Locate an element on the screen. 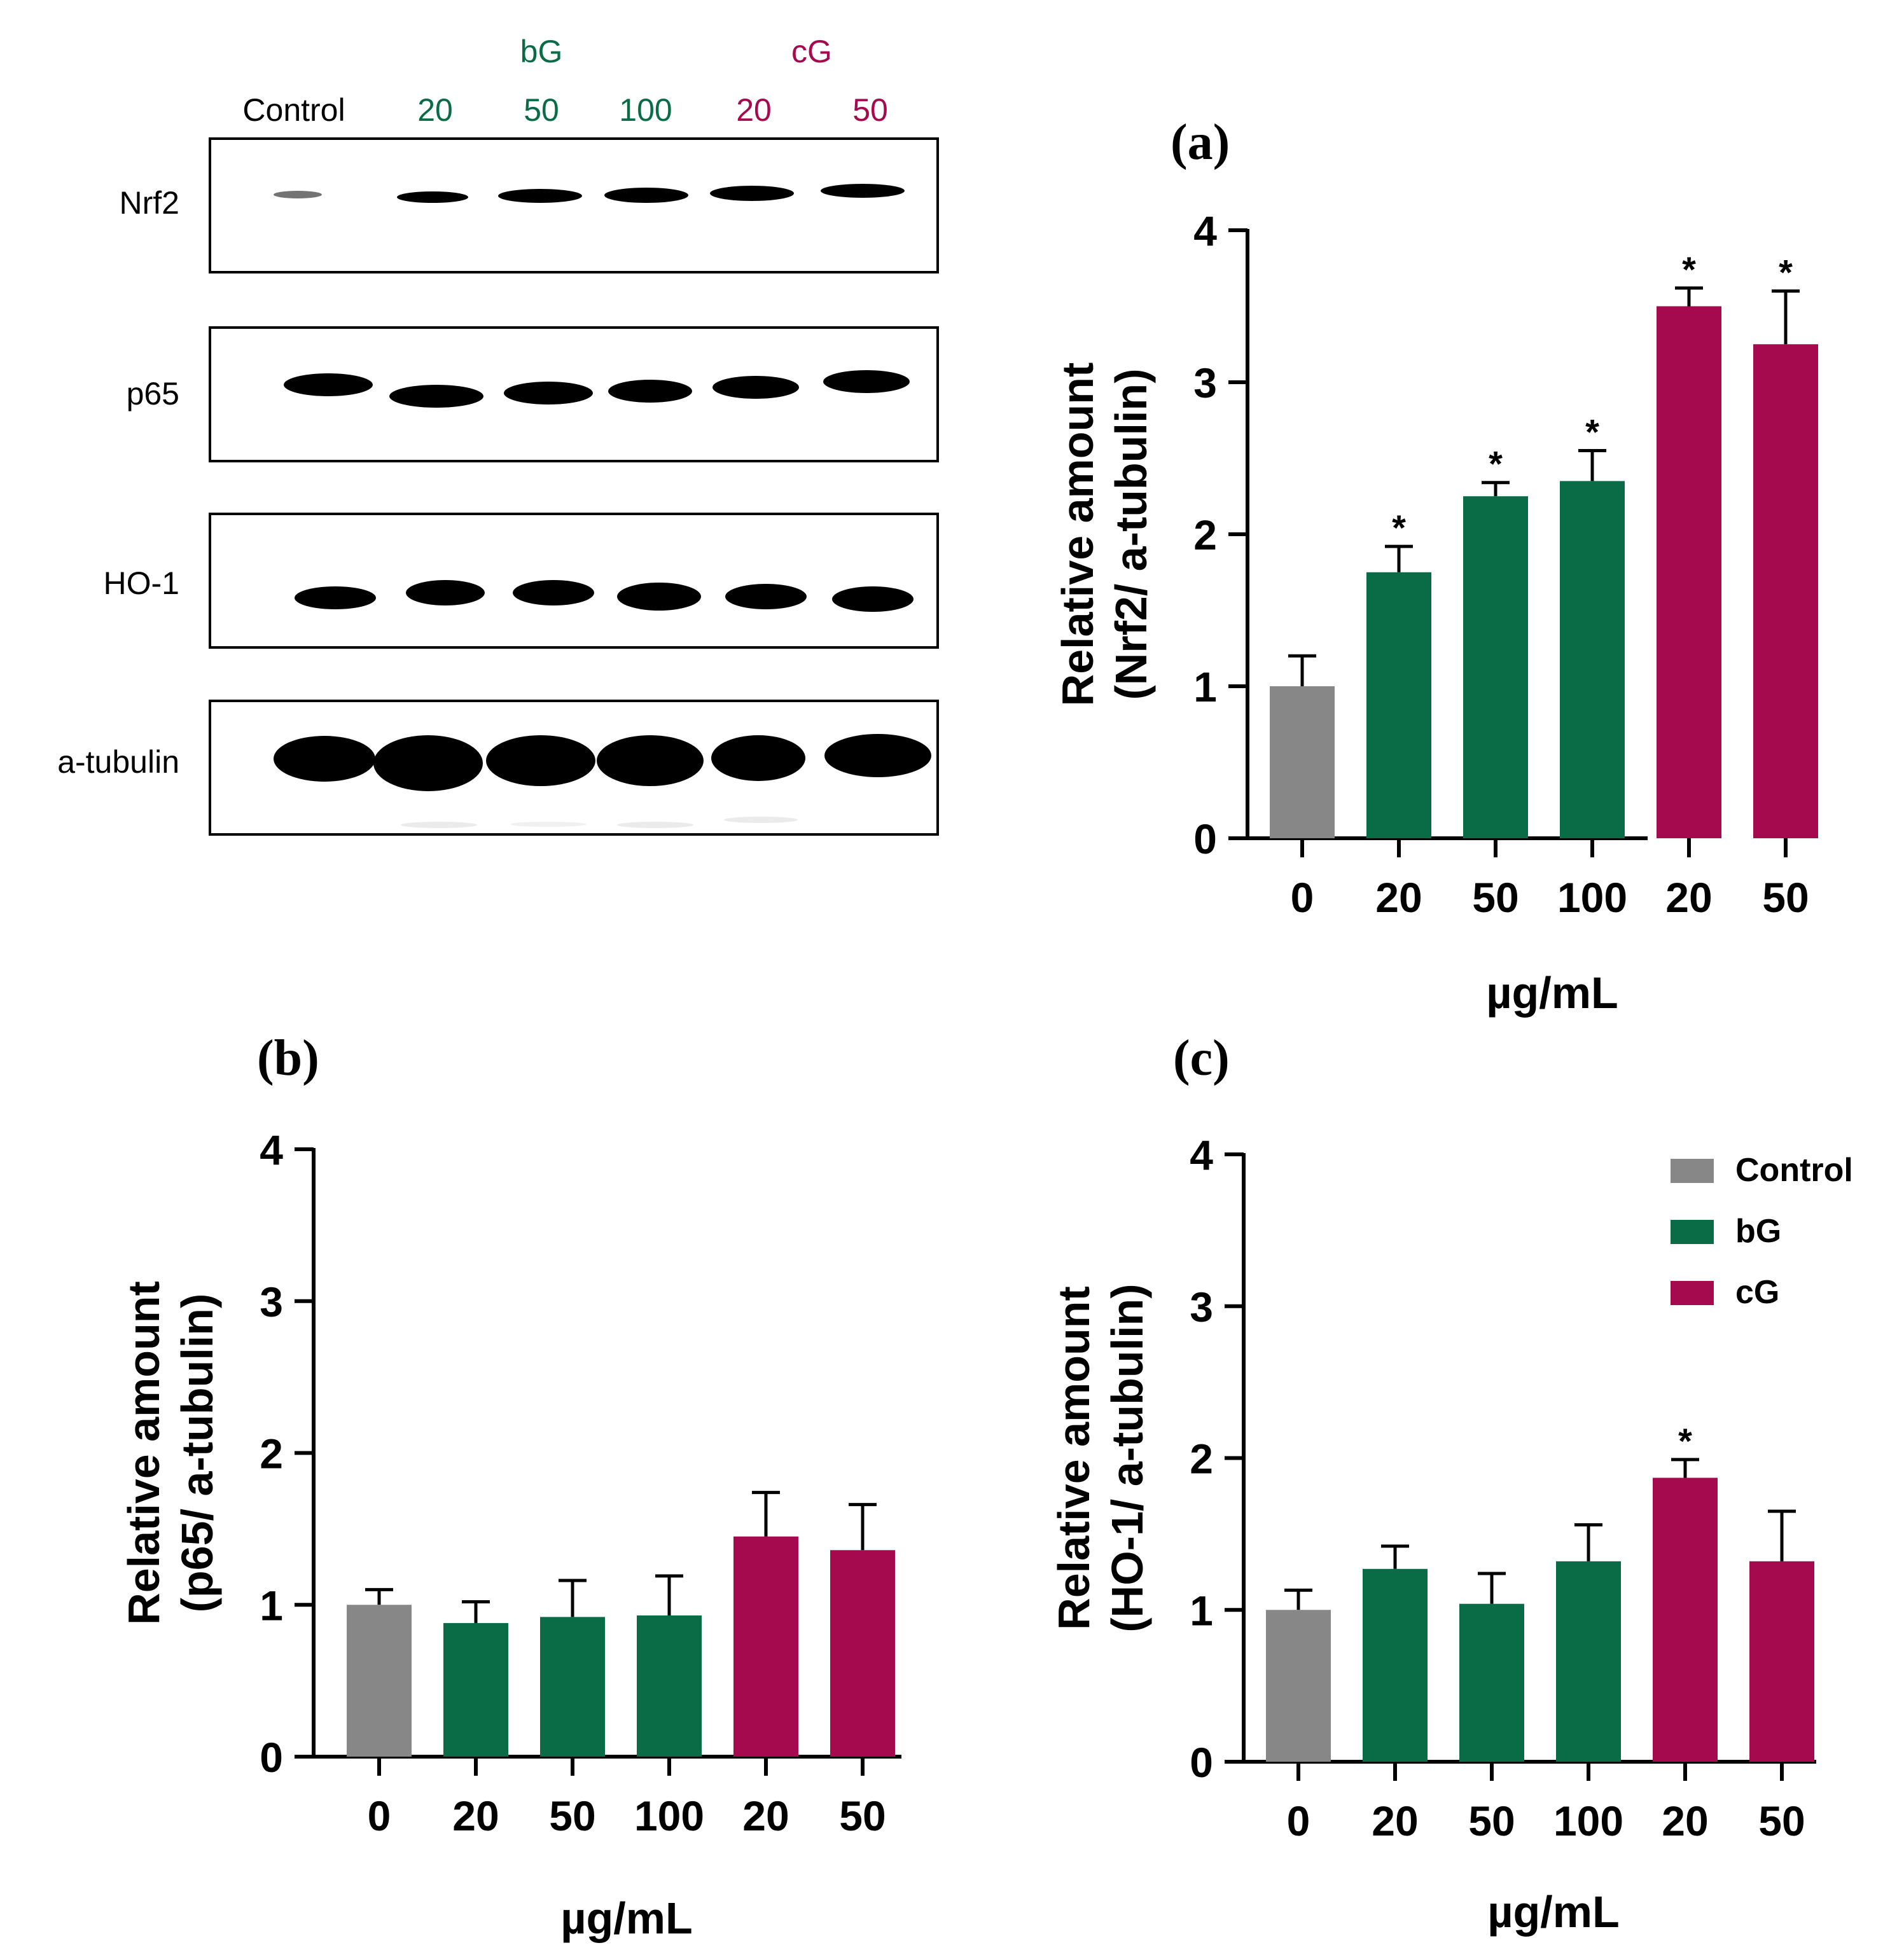  blot-row-label-tubulin: a-tubulin is located at coordinates (118, 762).